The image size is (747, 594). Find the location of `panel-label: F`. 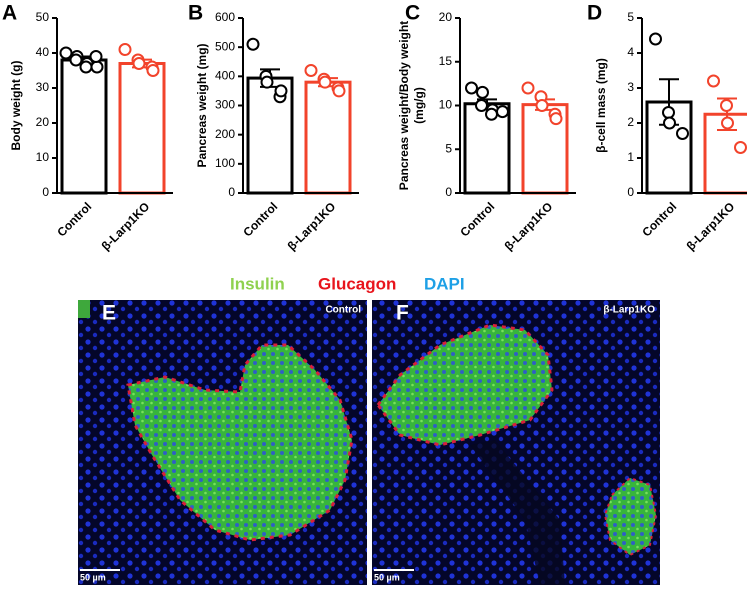

panel-label: F is located at coordinates (402, 313).